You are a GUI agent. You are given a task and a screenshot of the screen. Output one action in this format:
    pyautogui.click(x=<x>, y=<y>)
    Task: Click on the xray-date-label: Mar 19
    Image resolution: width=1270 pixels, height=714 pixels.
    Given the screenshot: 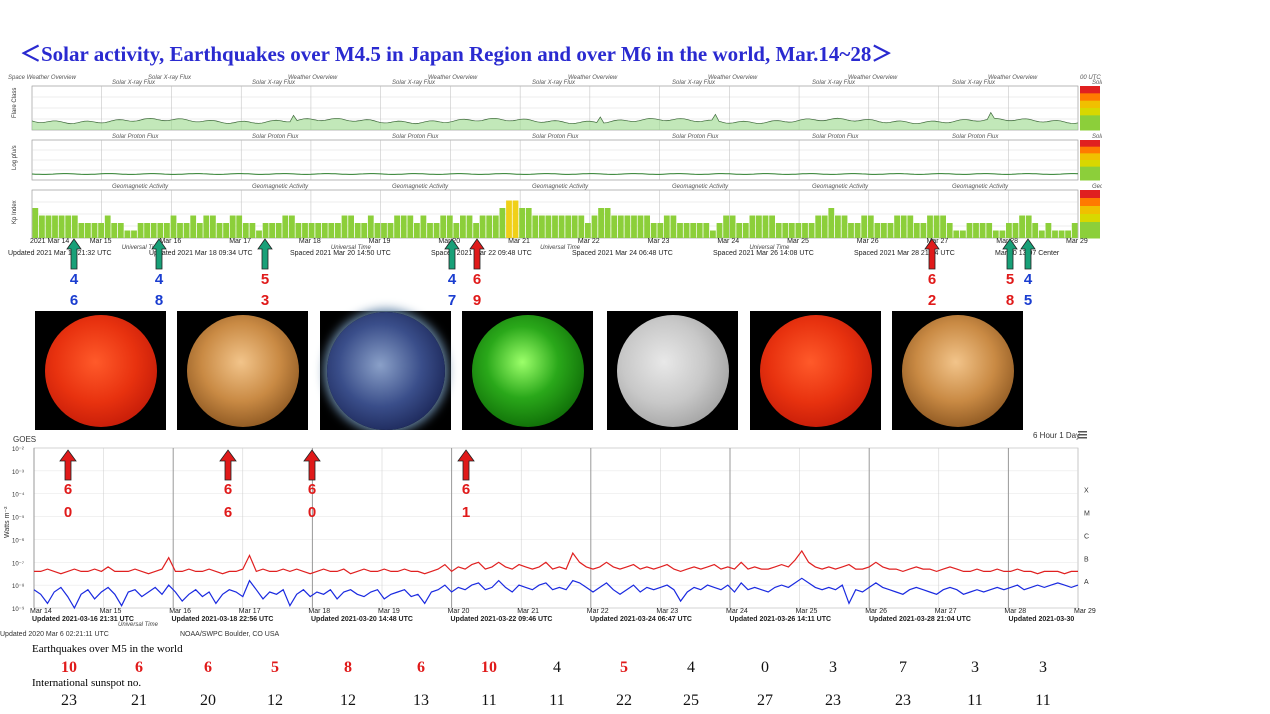 What is the action you would take?
    pyautogui.click(x=389, y=611)
    